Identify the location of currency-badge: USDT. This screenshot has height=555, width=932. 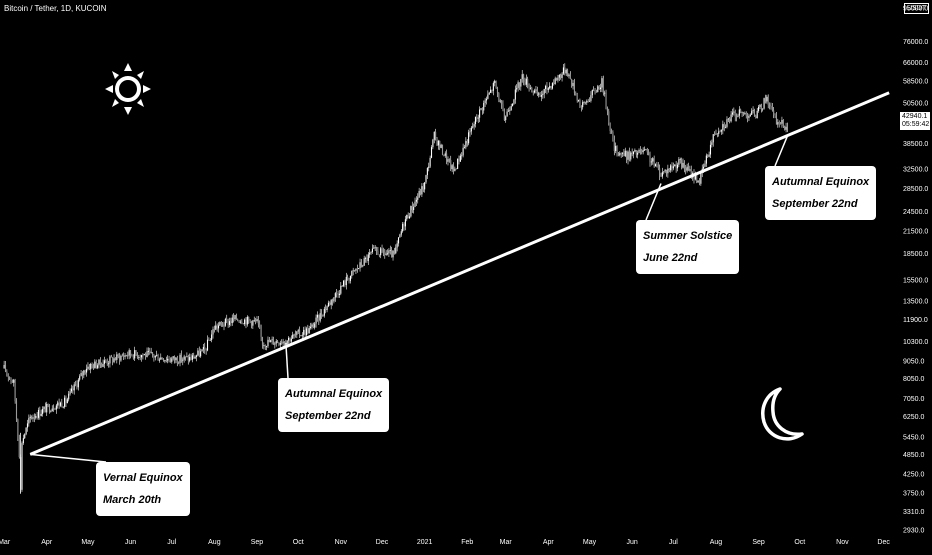
(917, 8).